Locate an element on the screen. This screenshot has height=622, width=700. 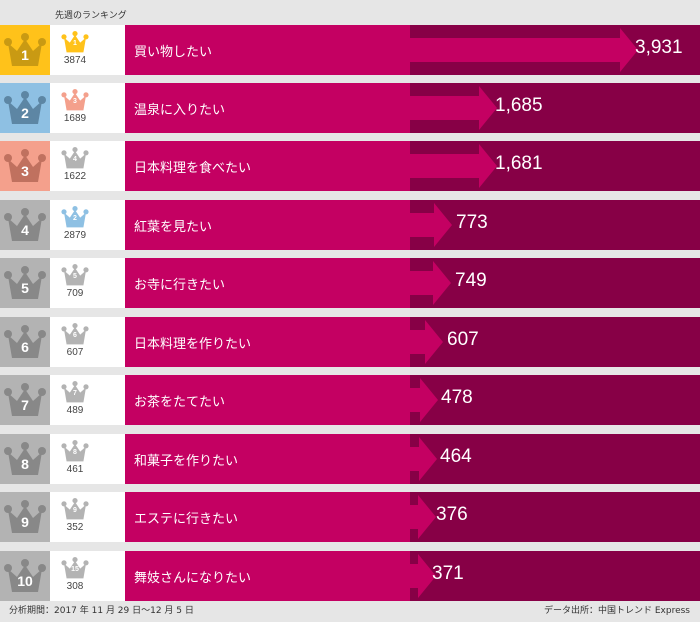
rank-badge: 10 is located at coordinates (25, 576).